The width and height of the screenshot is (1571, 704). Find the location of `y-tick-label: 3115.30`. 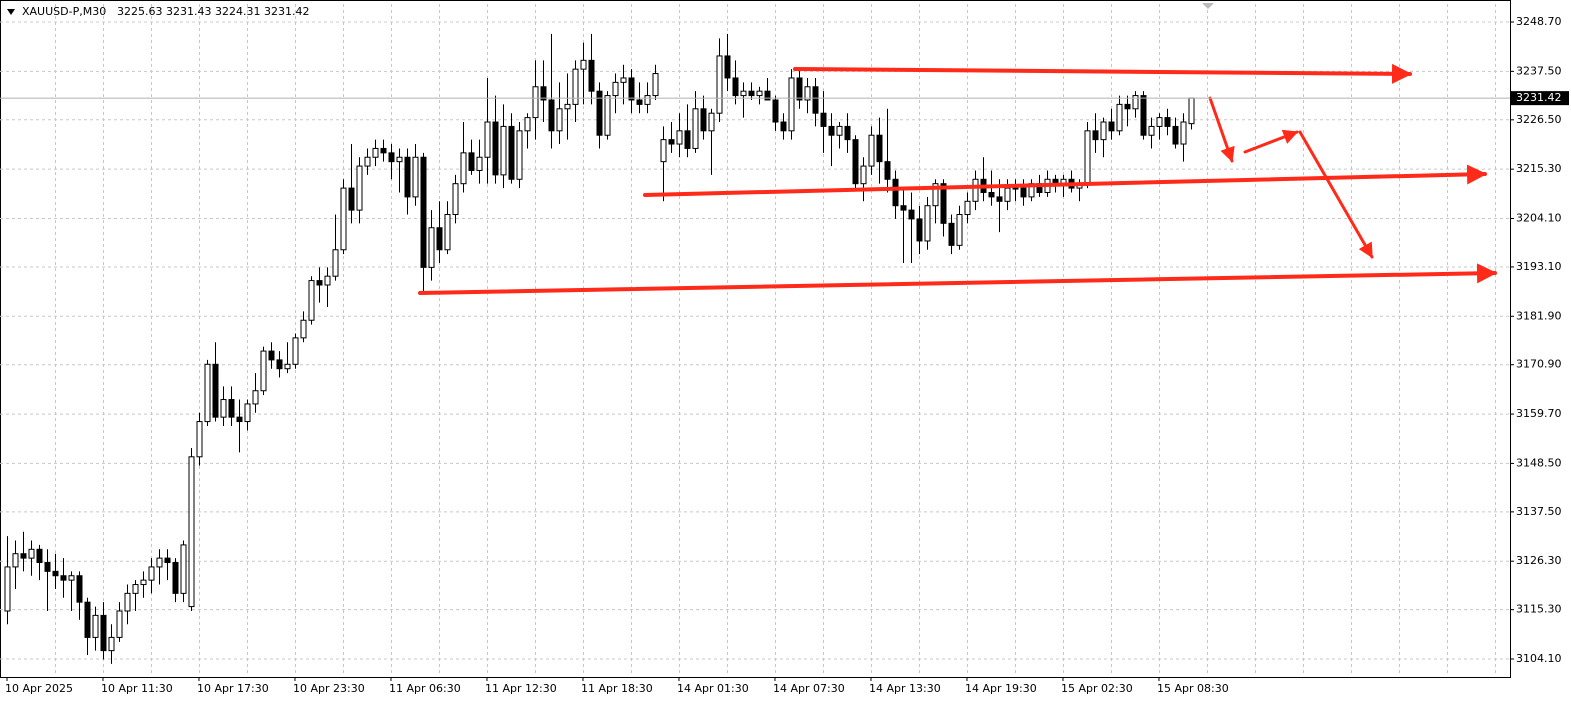

y-tick-label: 3115.30 is located at coordinates (1539, 609).